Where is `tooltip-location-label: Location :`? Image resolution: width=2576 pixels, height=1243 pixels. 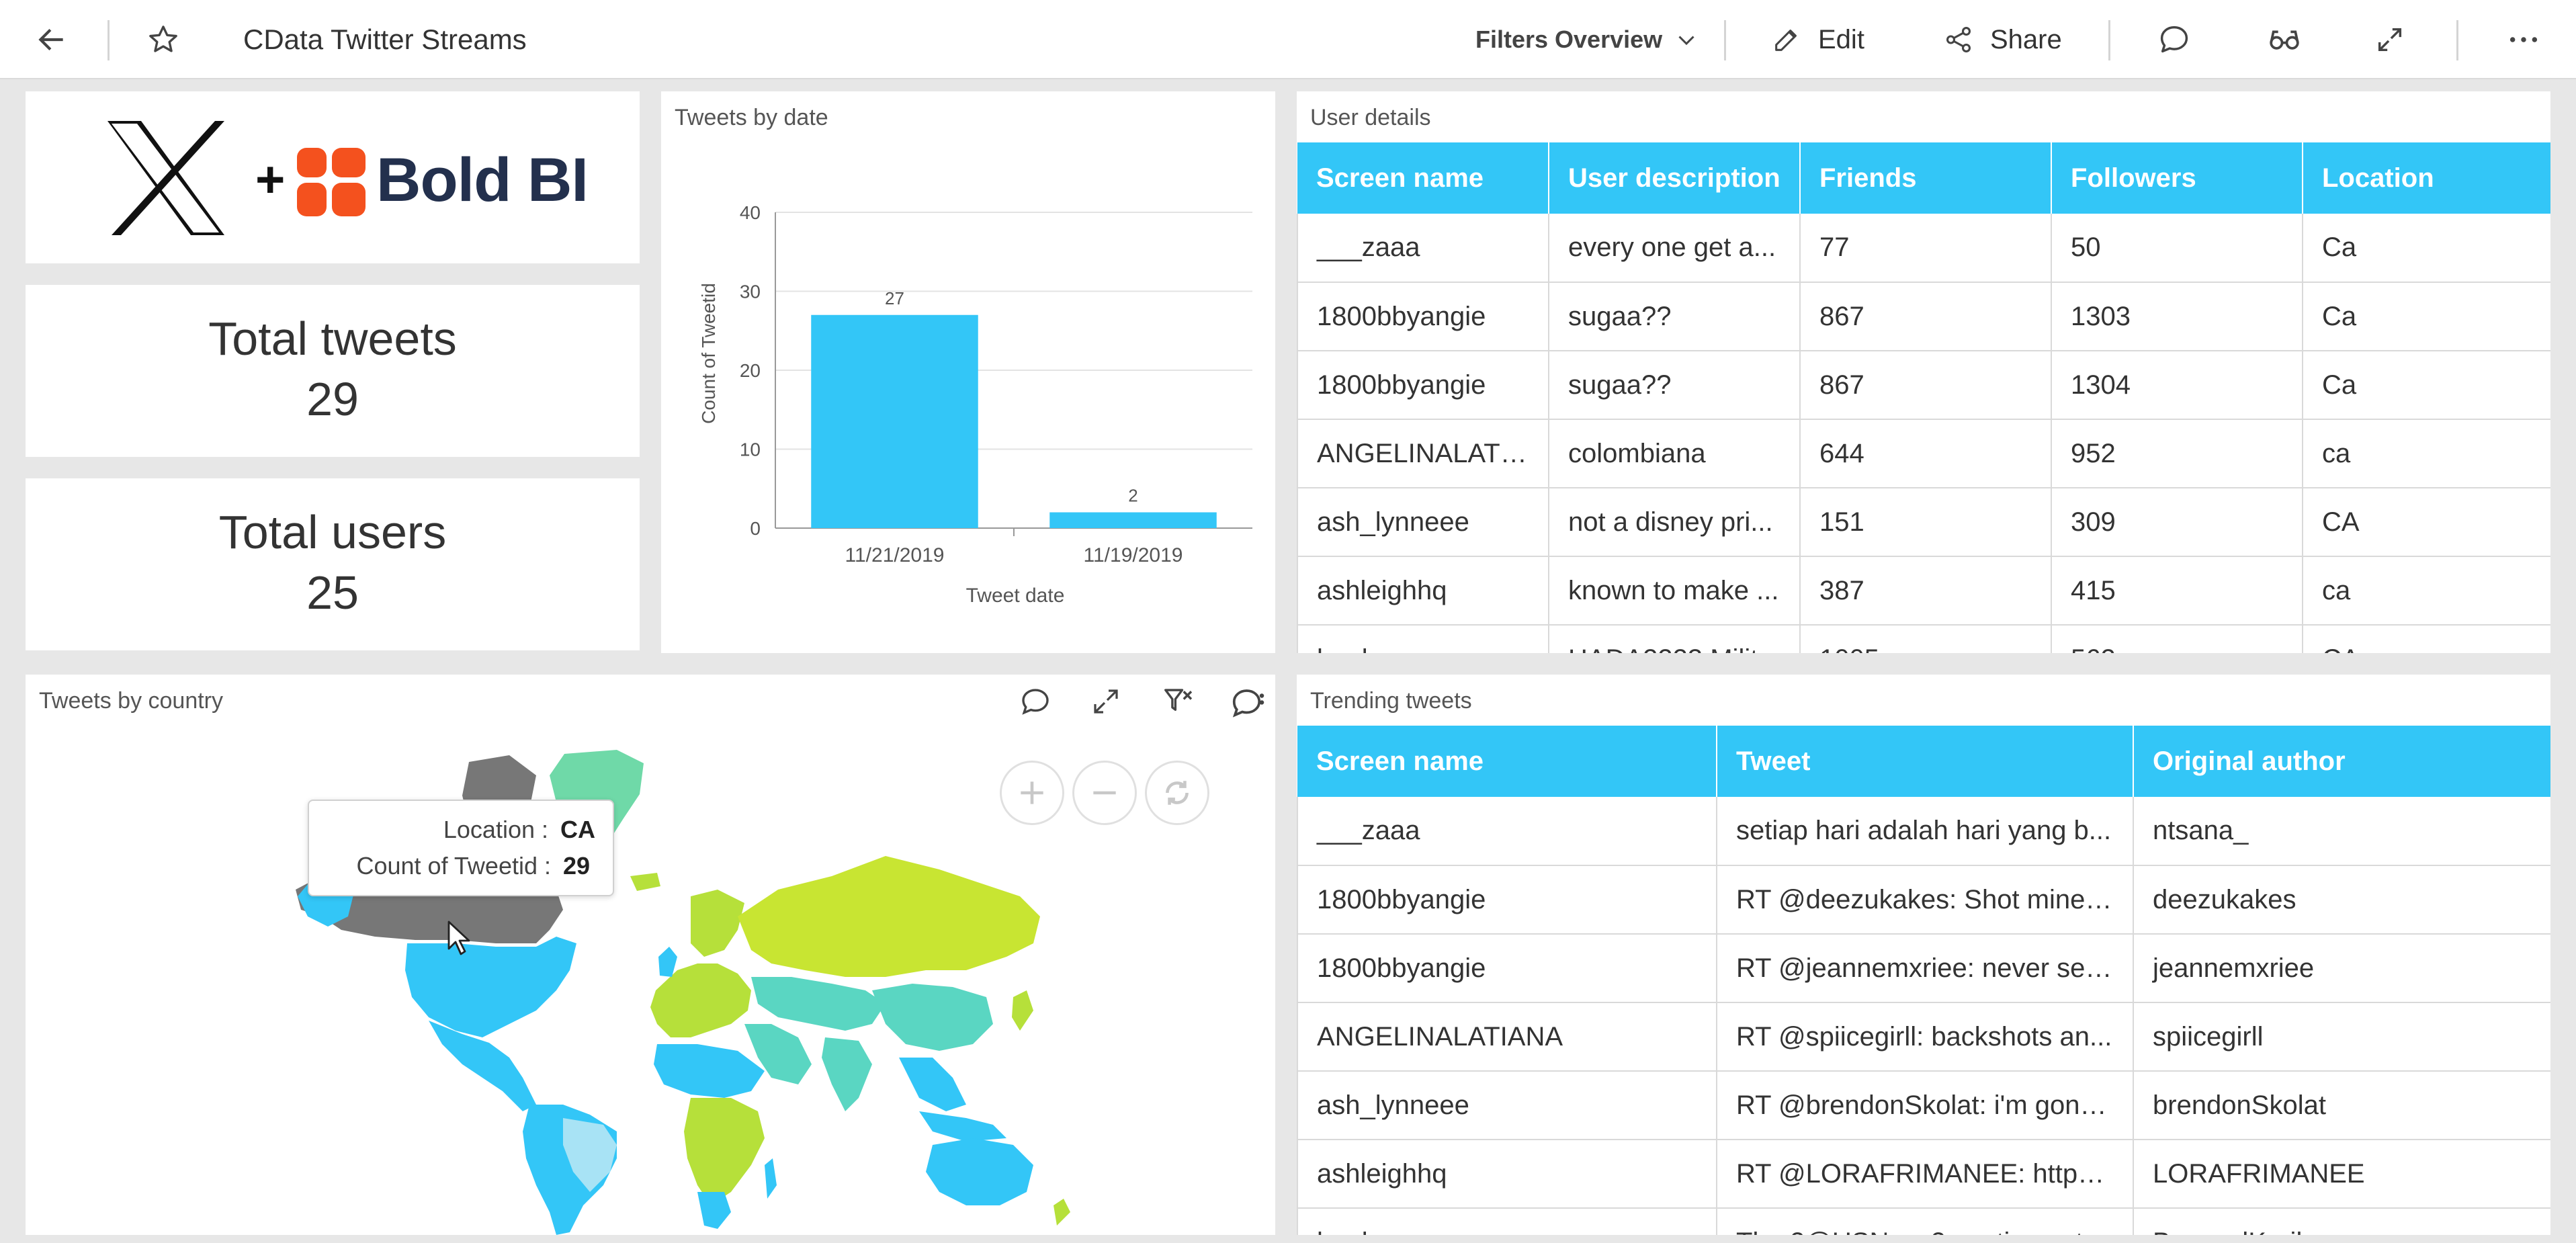
tooltip-location-label: Location : is located at coordinates (495, 830).